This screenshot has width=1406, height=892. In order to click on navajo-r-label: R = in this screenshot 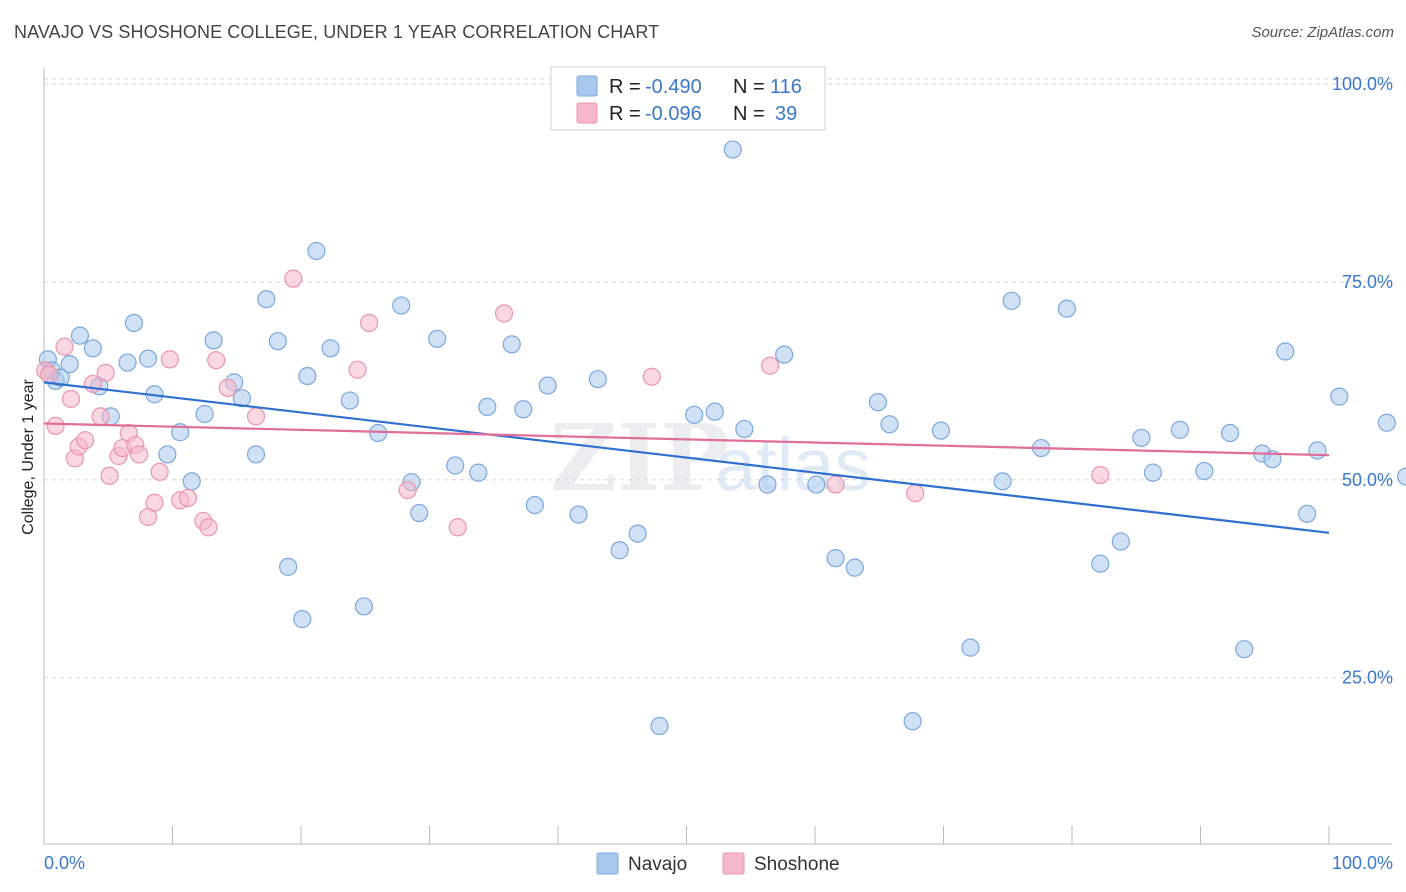, I will do `click(625, 87)`.